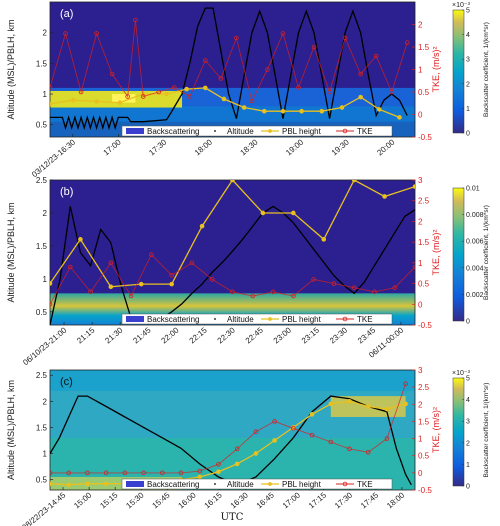  I want to click on y-tick-label: 1, so click(45, 279).